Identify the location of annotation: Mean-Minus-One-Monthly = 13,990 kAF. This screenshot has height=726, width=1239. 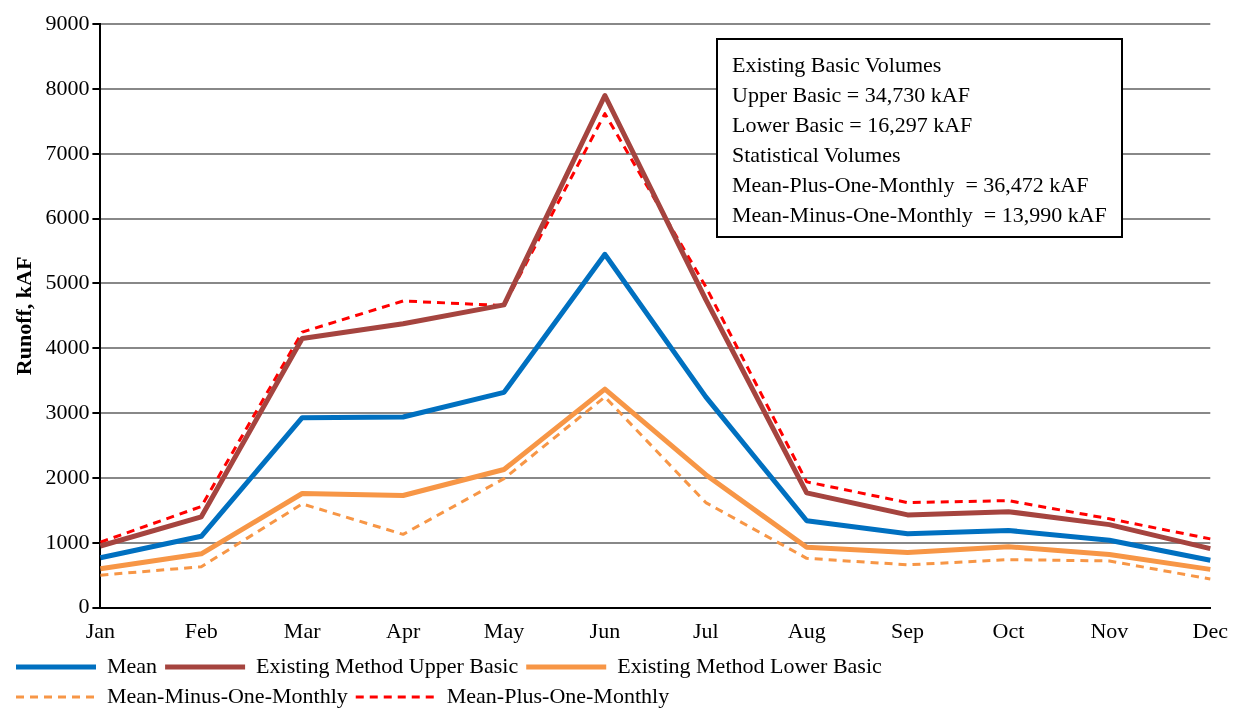
(919, 215).